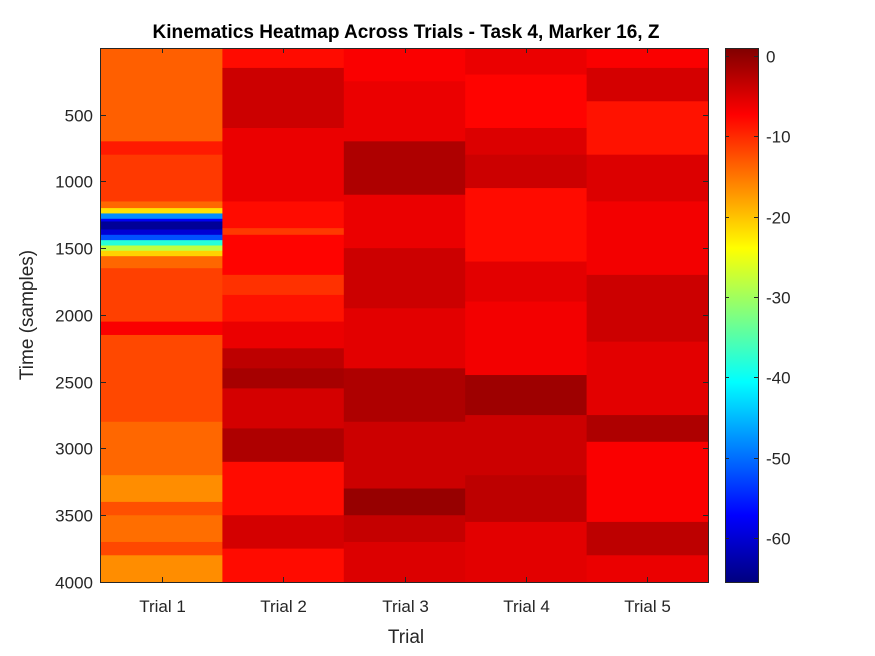 The image size is (875, 656). What do you see at coordinates (778, 137) in the screenshot?
I see `colorbar-tick-label: -10` at bounding box center [778, 137].